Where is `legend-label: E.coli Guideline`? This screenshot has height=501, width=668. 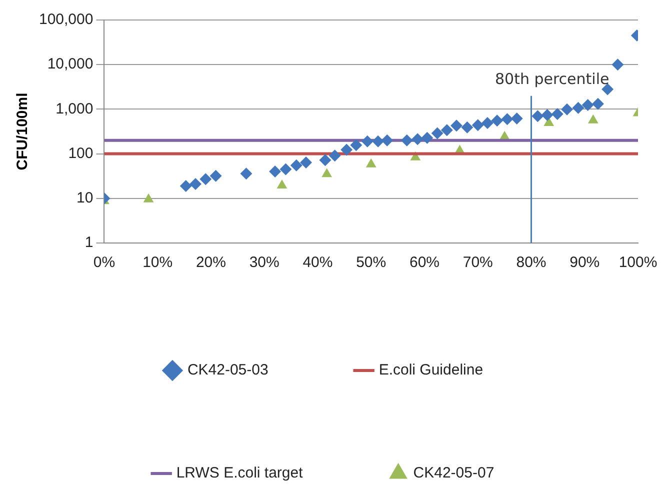 legend-label: E.coli Guideline is located at coordinates (431, 370).